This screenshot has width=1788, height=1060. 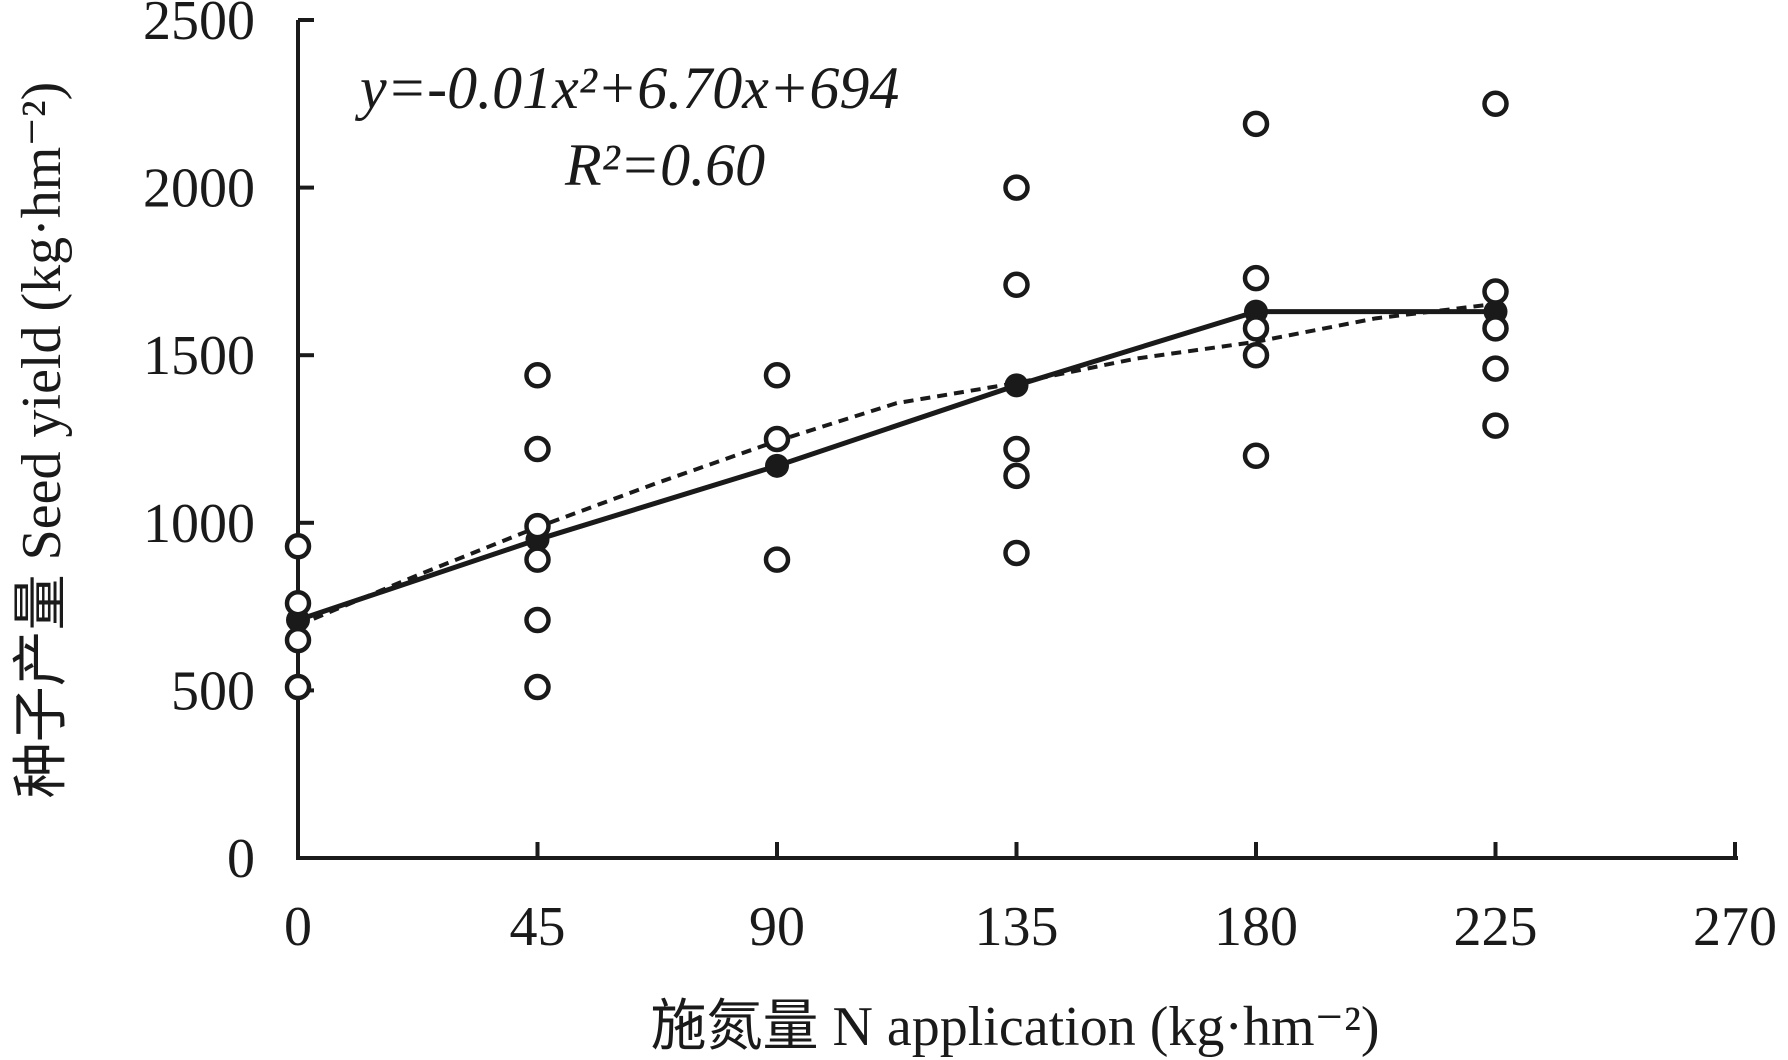 What do you see at coordinates (199, 524) in the screenshot?
I see `y-tick-label: 1000` at bounding box center [199, 524].